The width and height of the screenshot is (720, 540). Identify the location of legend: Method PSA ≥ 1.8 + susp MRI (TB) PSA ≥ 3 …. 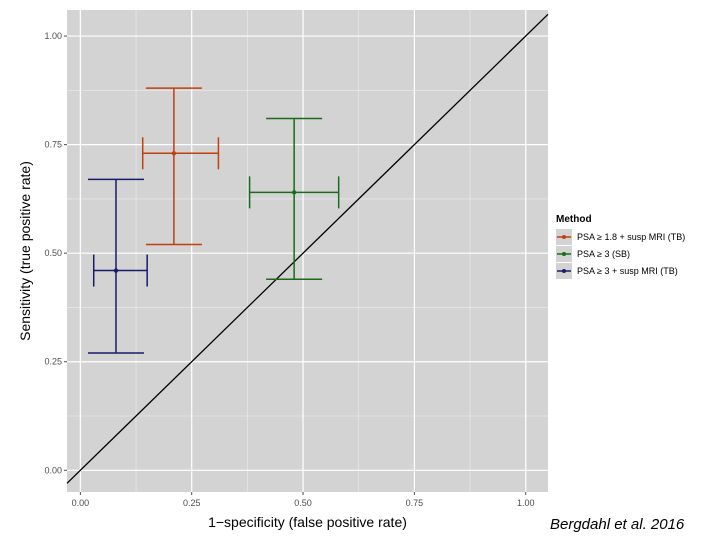
(620, 246).